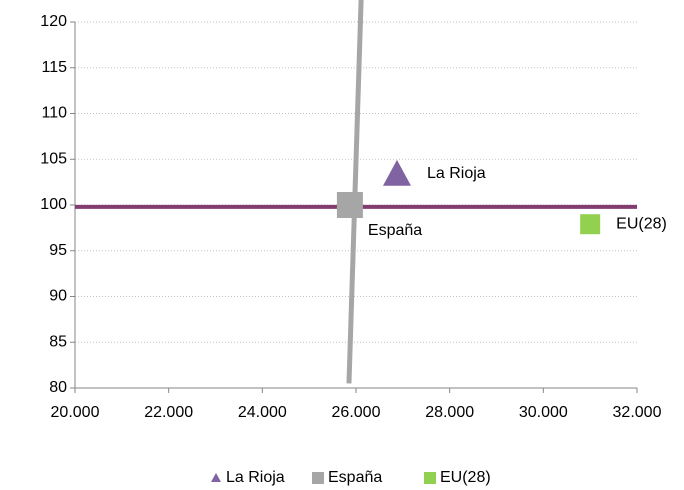 This screenshot has height=490, width=684. I want to click on point-label: EU(28), so click(641, 223).